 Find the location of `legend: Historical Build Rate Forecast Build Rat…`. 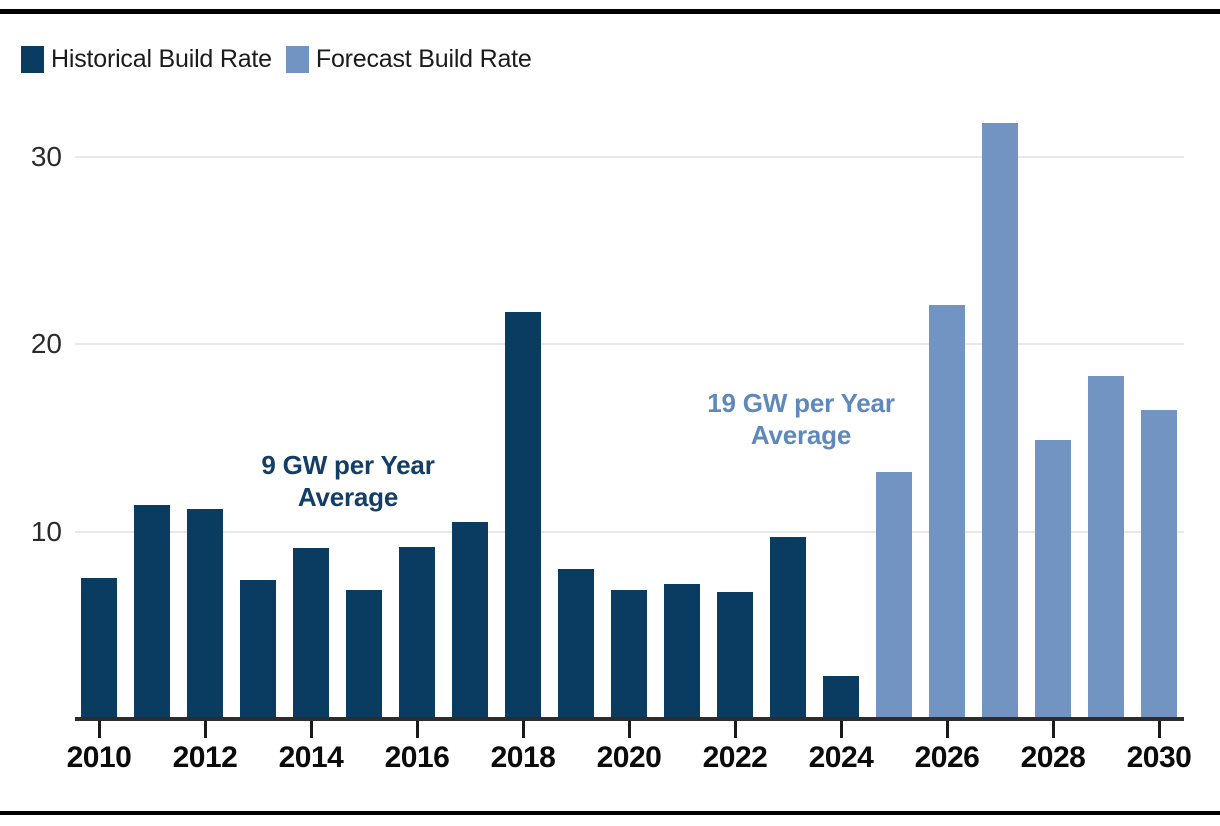

legend: Historical Build Rate Forecast Build Rat… is located at coordinates (276, 59).